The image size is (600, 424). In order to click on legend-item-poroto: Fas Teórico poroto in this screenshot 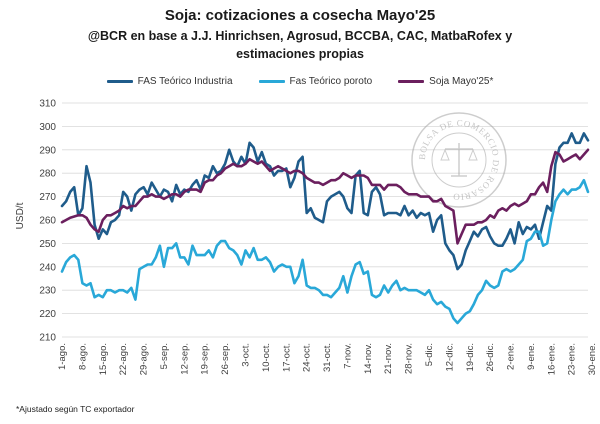, I will do `click(315, 81)`.